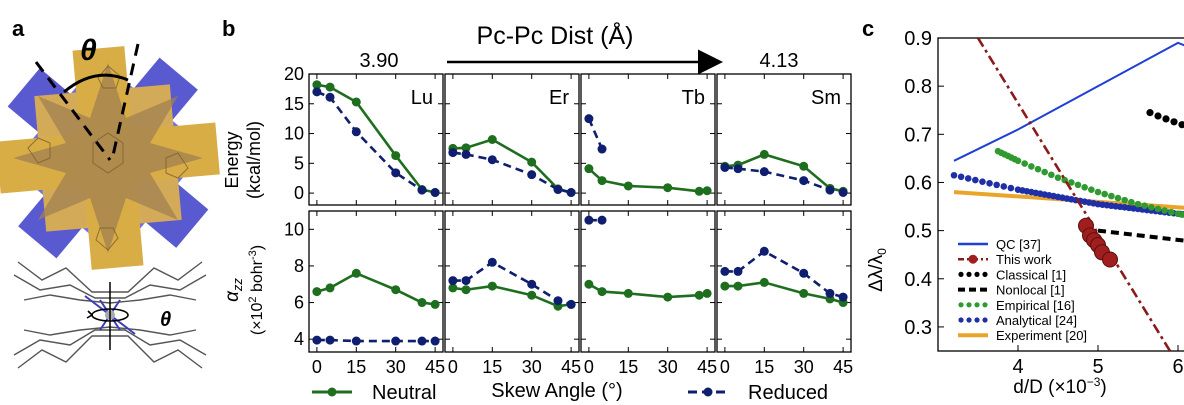 The image size is (1184, 405). What do you see at coordinates (532, 367) in the screenshot?
I see `x-tick-label: 30` at bounding box center [532, 367].